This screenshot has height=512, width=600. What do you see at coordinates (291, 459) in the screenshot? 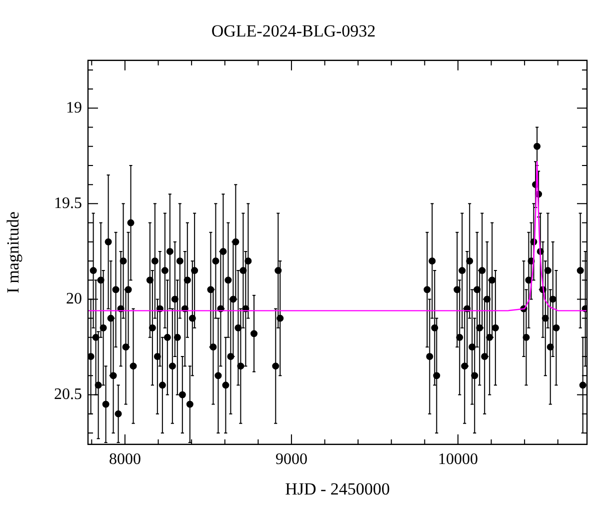
I see `x-tick-label: 9000` at bounding box center [291, 459].